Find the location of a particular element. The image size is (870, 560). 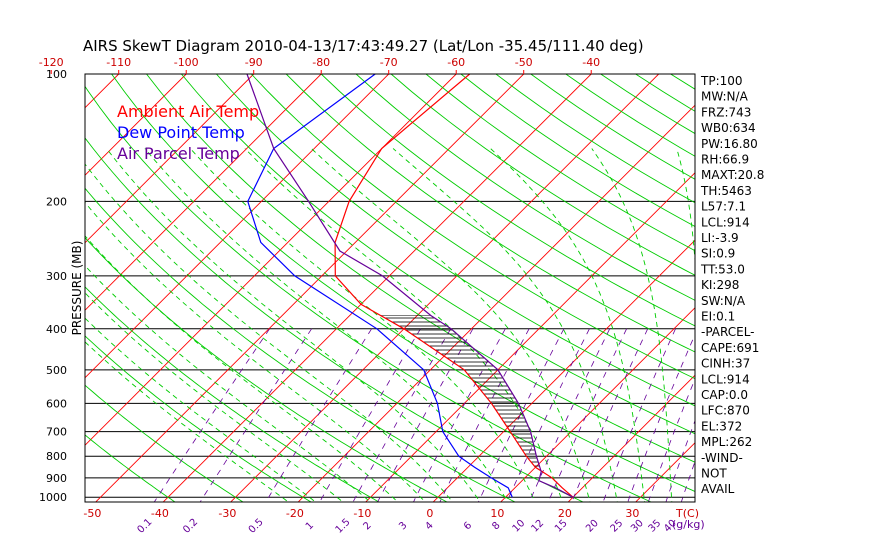

pressure-tick-label: 700 is located at coordinates (56, 432).